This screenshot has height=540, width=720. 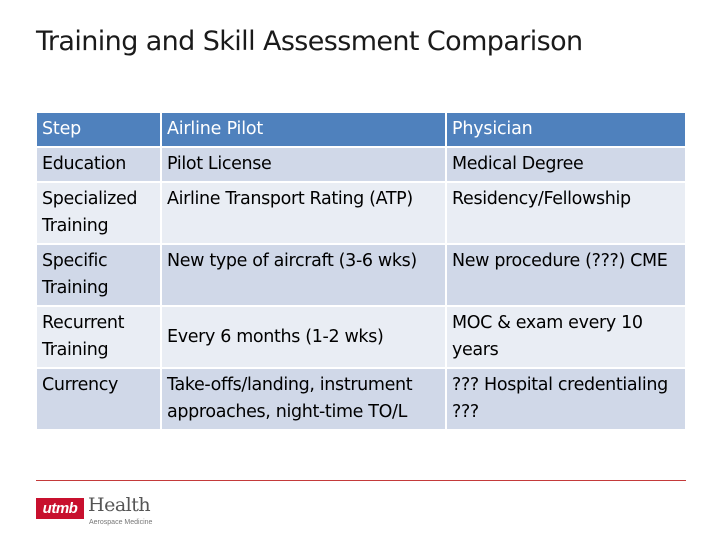 What do you see at coordinates (98, 275) in the screenshot?
I see `cell-step: Specific Training` at bounding box center [98, 275].